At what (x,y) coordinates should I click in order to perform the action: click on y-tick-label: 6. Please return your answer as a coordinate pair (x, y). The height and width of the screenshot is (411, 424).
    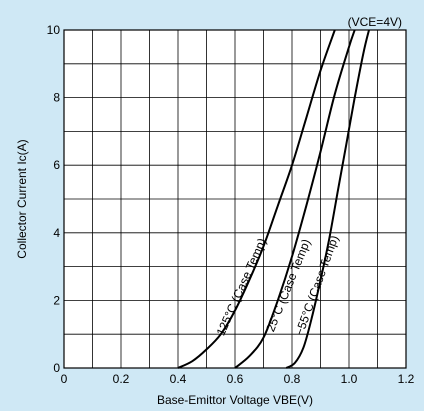
    Looking at the image, I should click on (56, 165).